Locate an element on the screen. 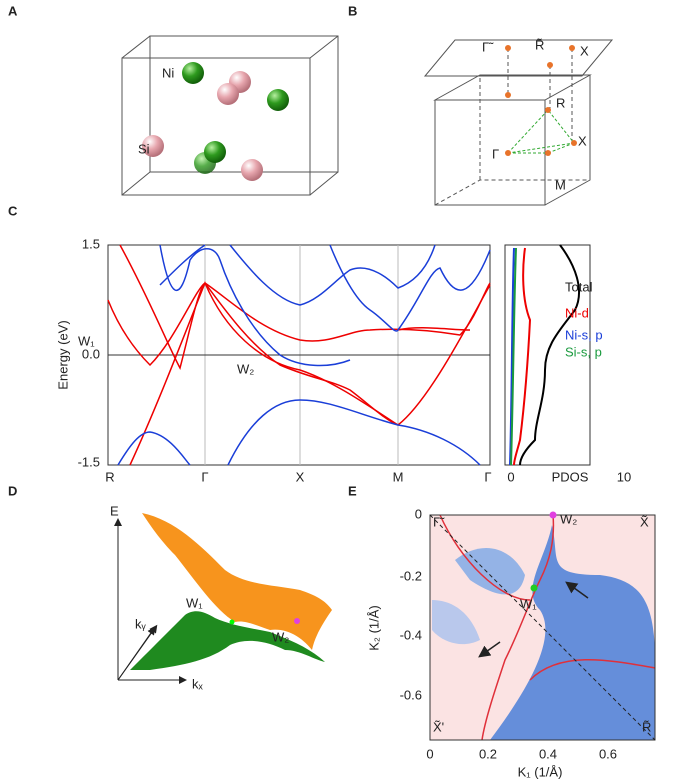 This screenshot has height=780, width=676. y-tick-label: -0.2 is located at coordinates (411, 575).